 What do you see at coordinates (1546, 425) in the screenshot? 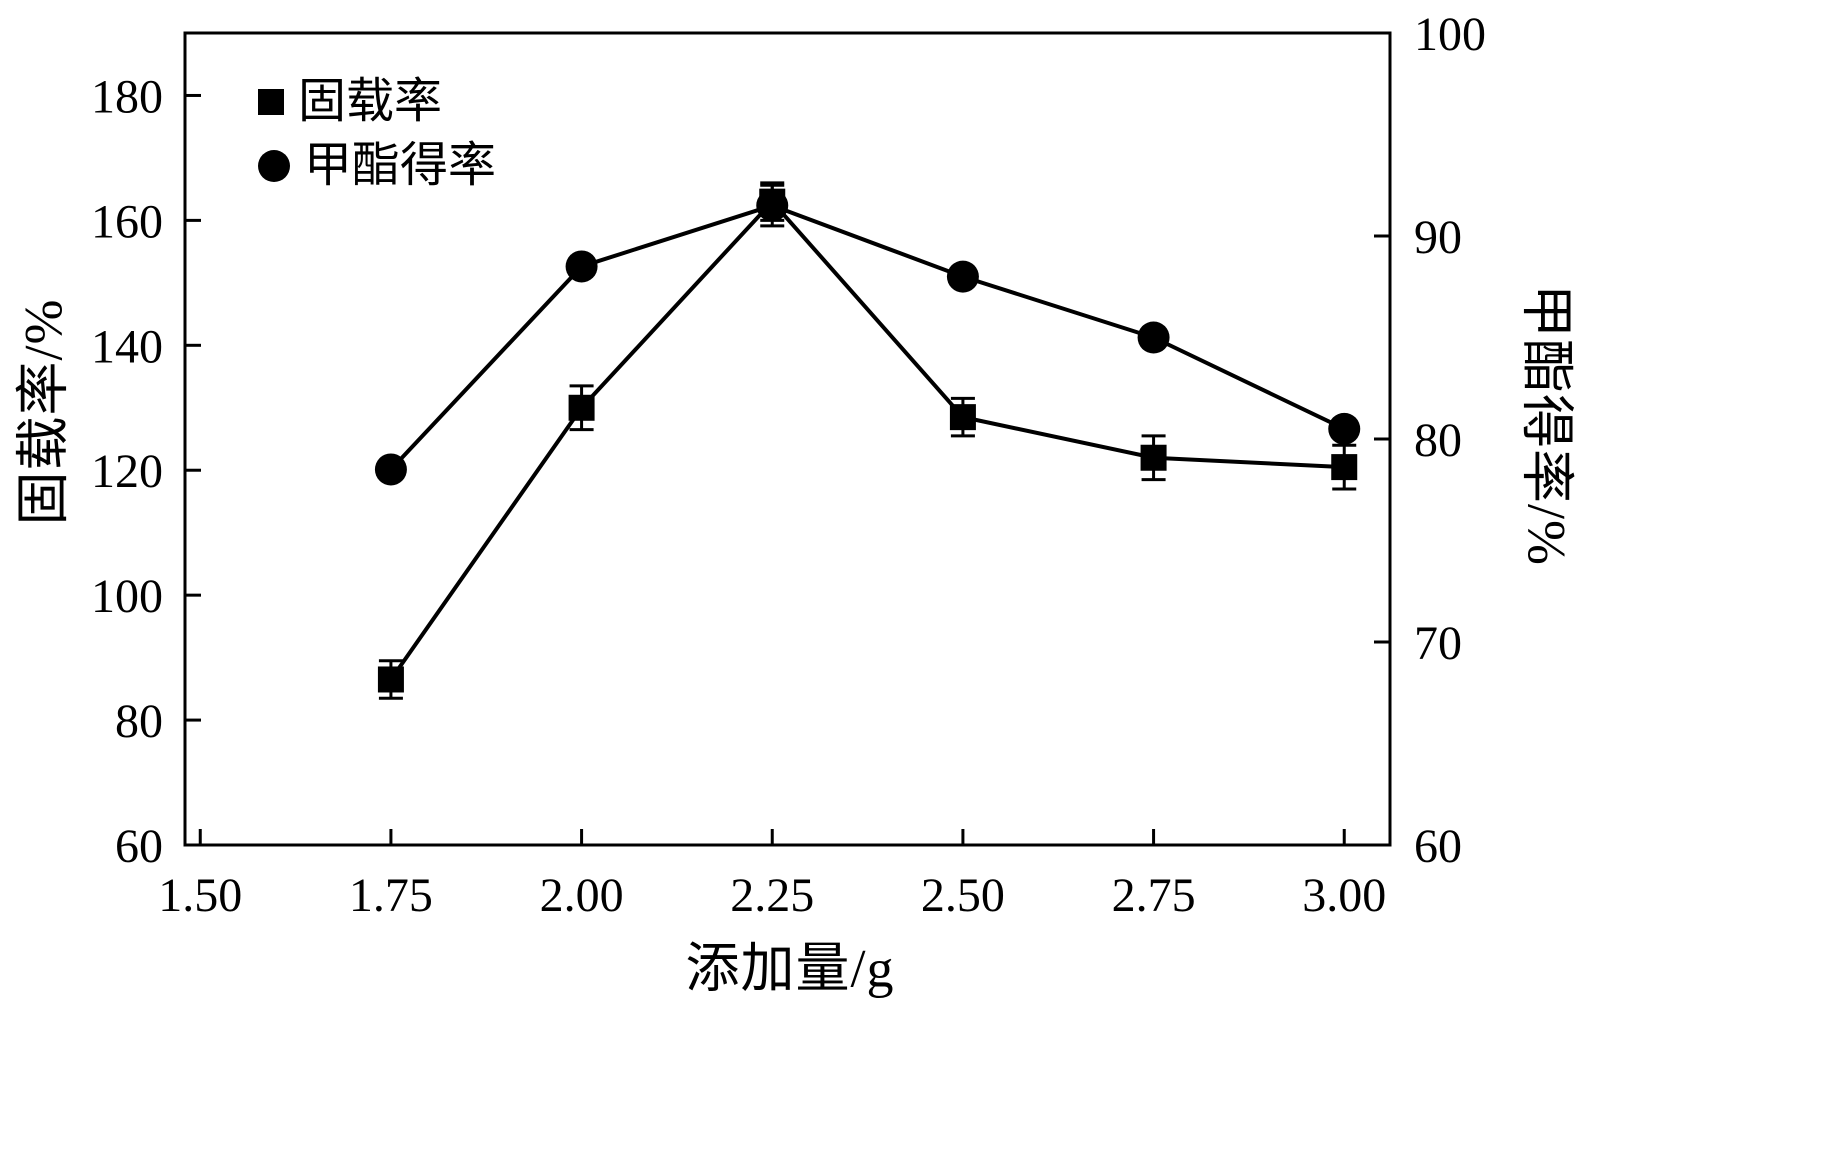
I see `right-axis-title: 甲酯得率/%` at bounding box center [1546, 425].